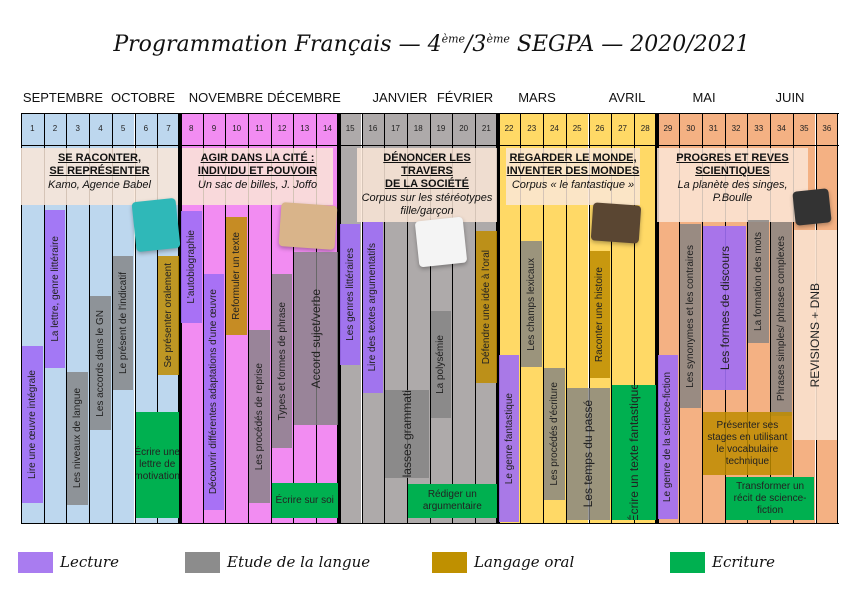 This screenshot has width=863, height=590. I want to click on month-label: MARS, so click(537, 97).